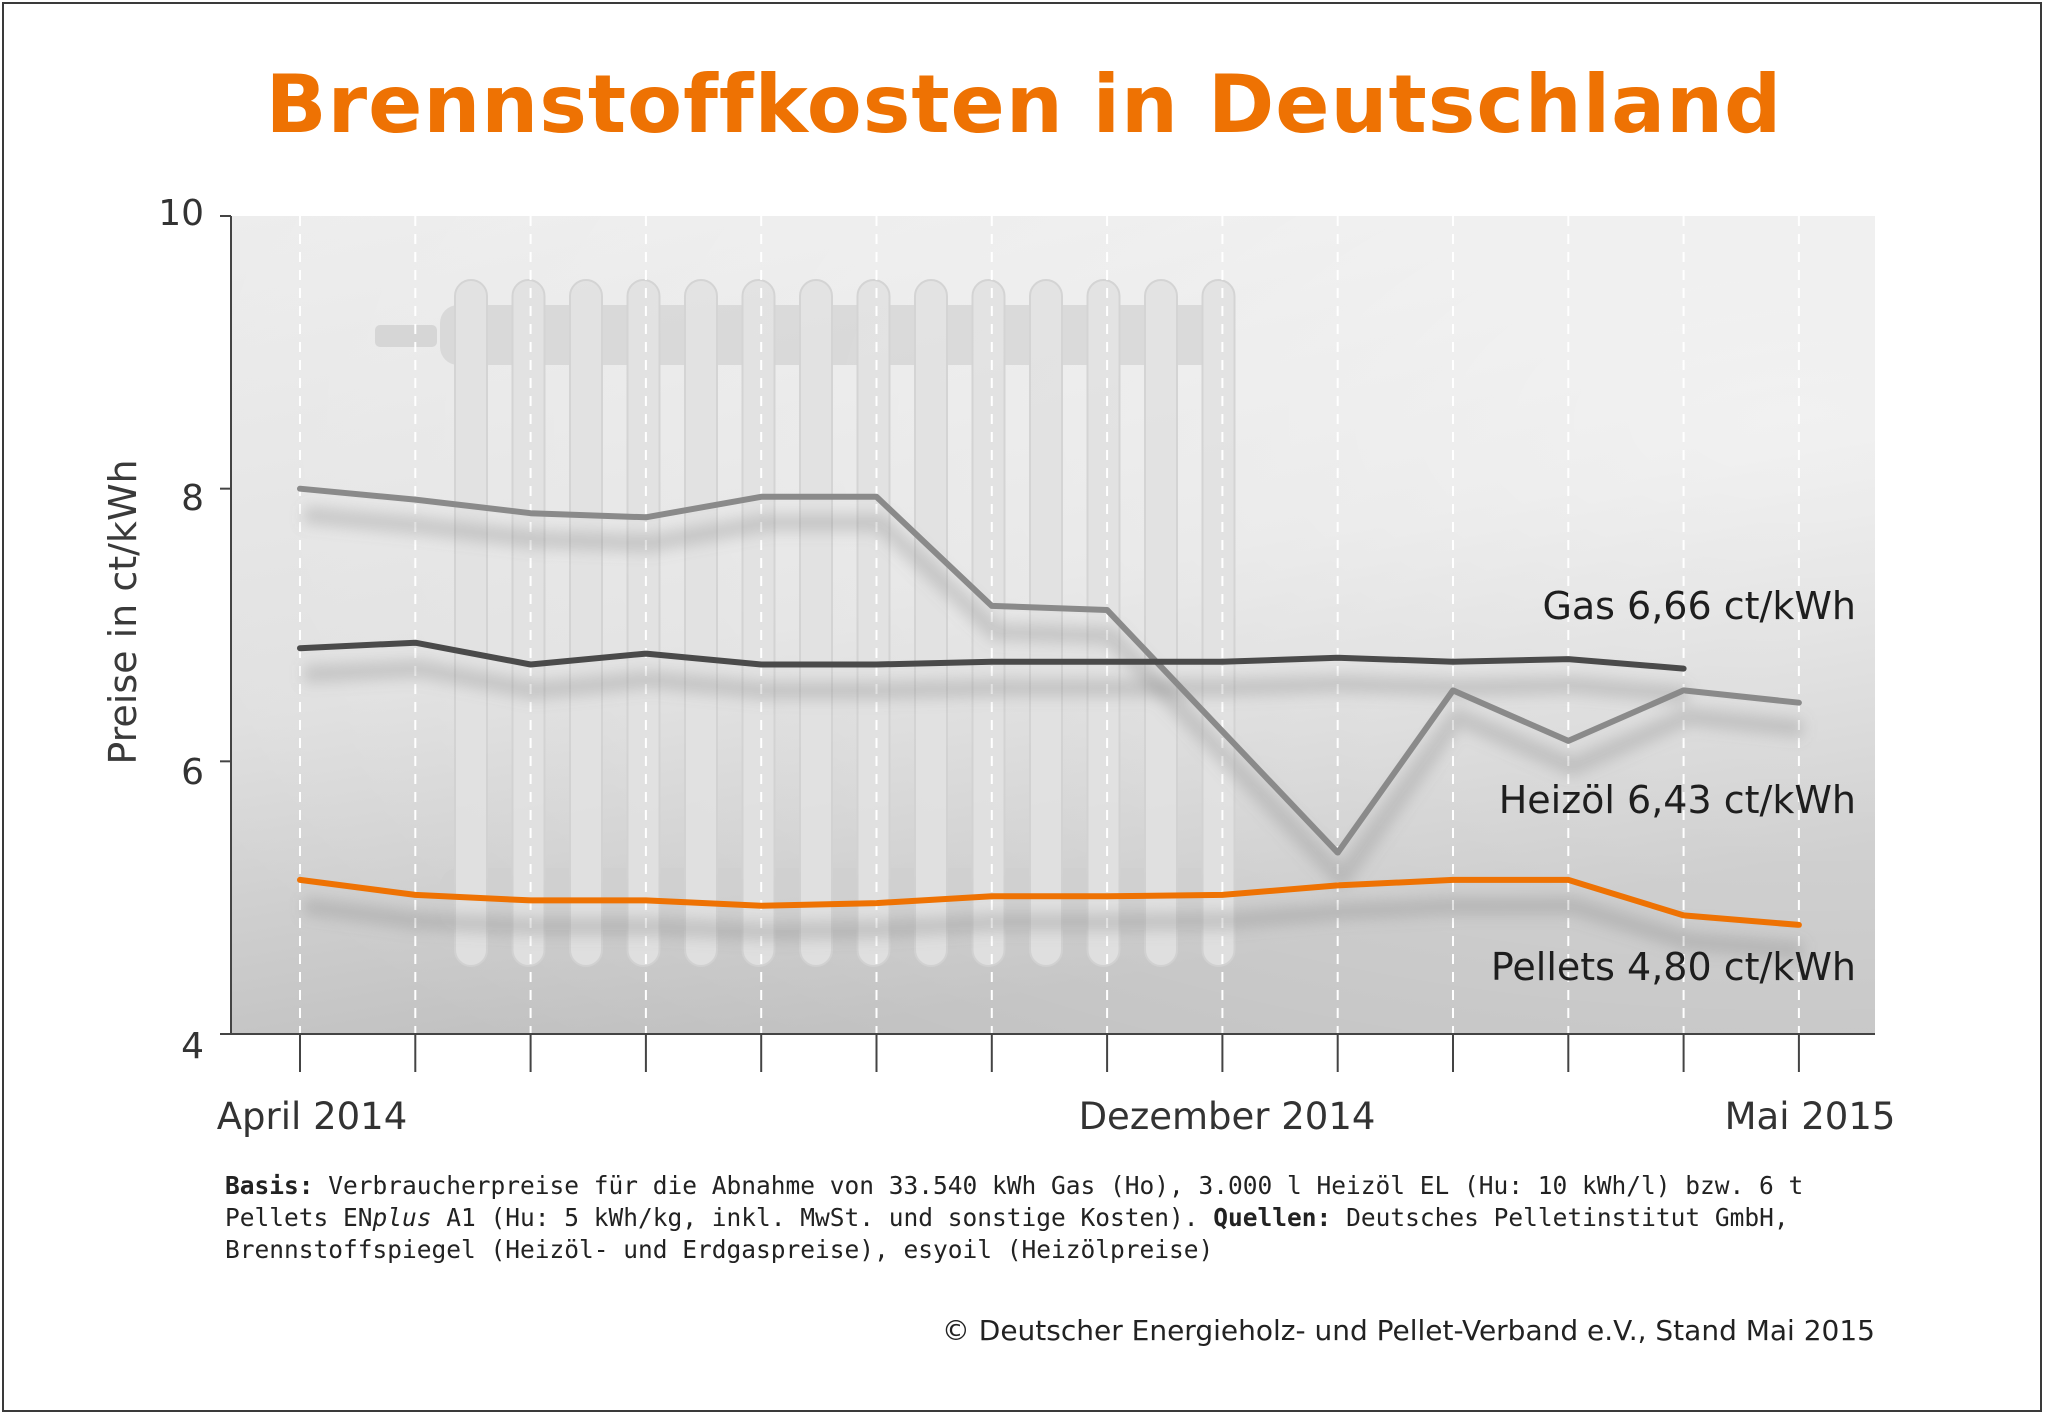 The width and height of the screenshot is (2048, 1418). Describe the element at coordinates (181, 213) in the screenshot. I see `y-tick-label-10: 10` at that location.